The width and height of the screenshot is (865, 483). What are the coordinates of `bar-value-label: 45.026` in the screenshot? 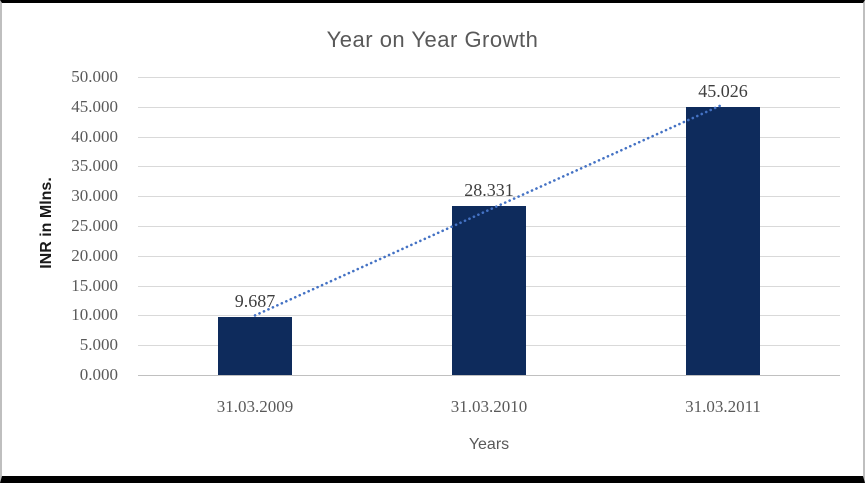 It's located at (723, 90).